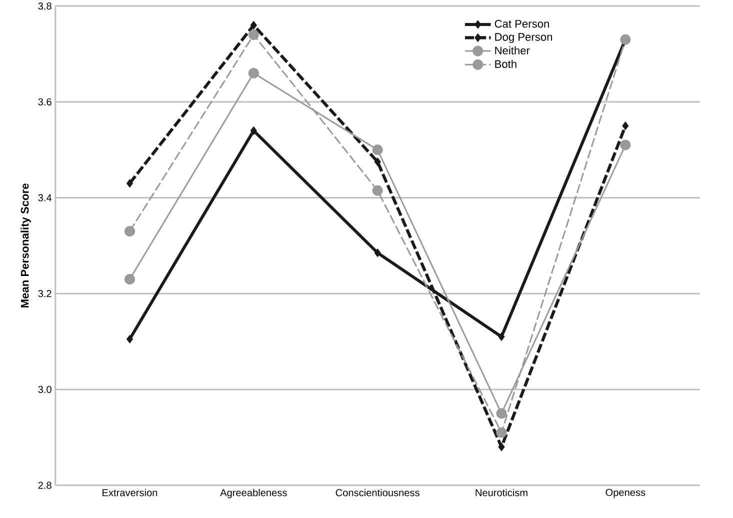 Image resolution: width=733 pixels, height=518 pixels. What do you see at coordinates (45, 102) in the screenshot?
I see `y-tick-label: 3.6` at bounding box center [45, 102].